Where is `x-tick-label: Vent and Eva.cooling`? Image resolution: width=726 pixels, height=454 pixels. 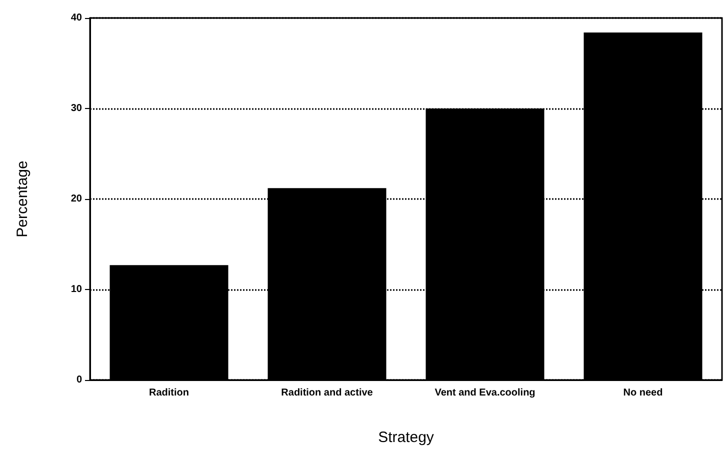
x-tick-label: Vent and Eva.cooling is located at coordinates (485, 393).